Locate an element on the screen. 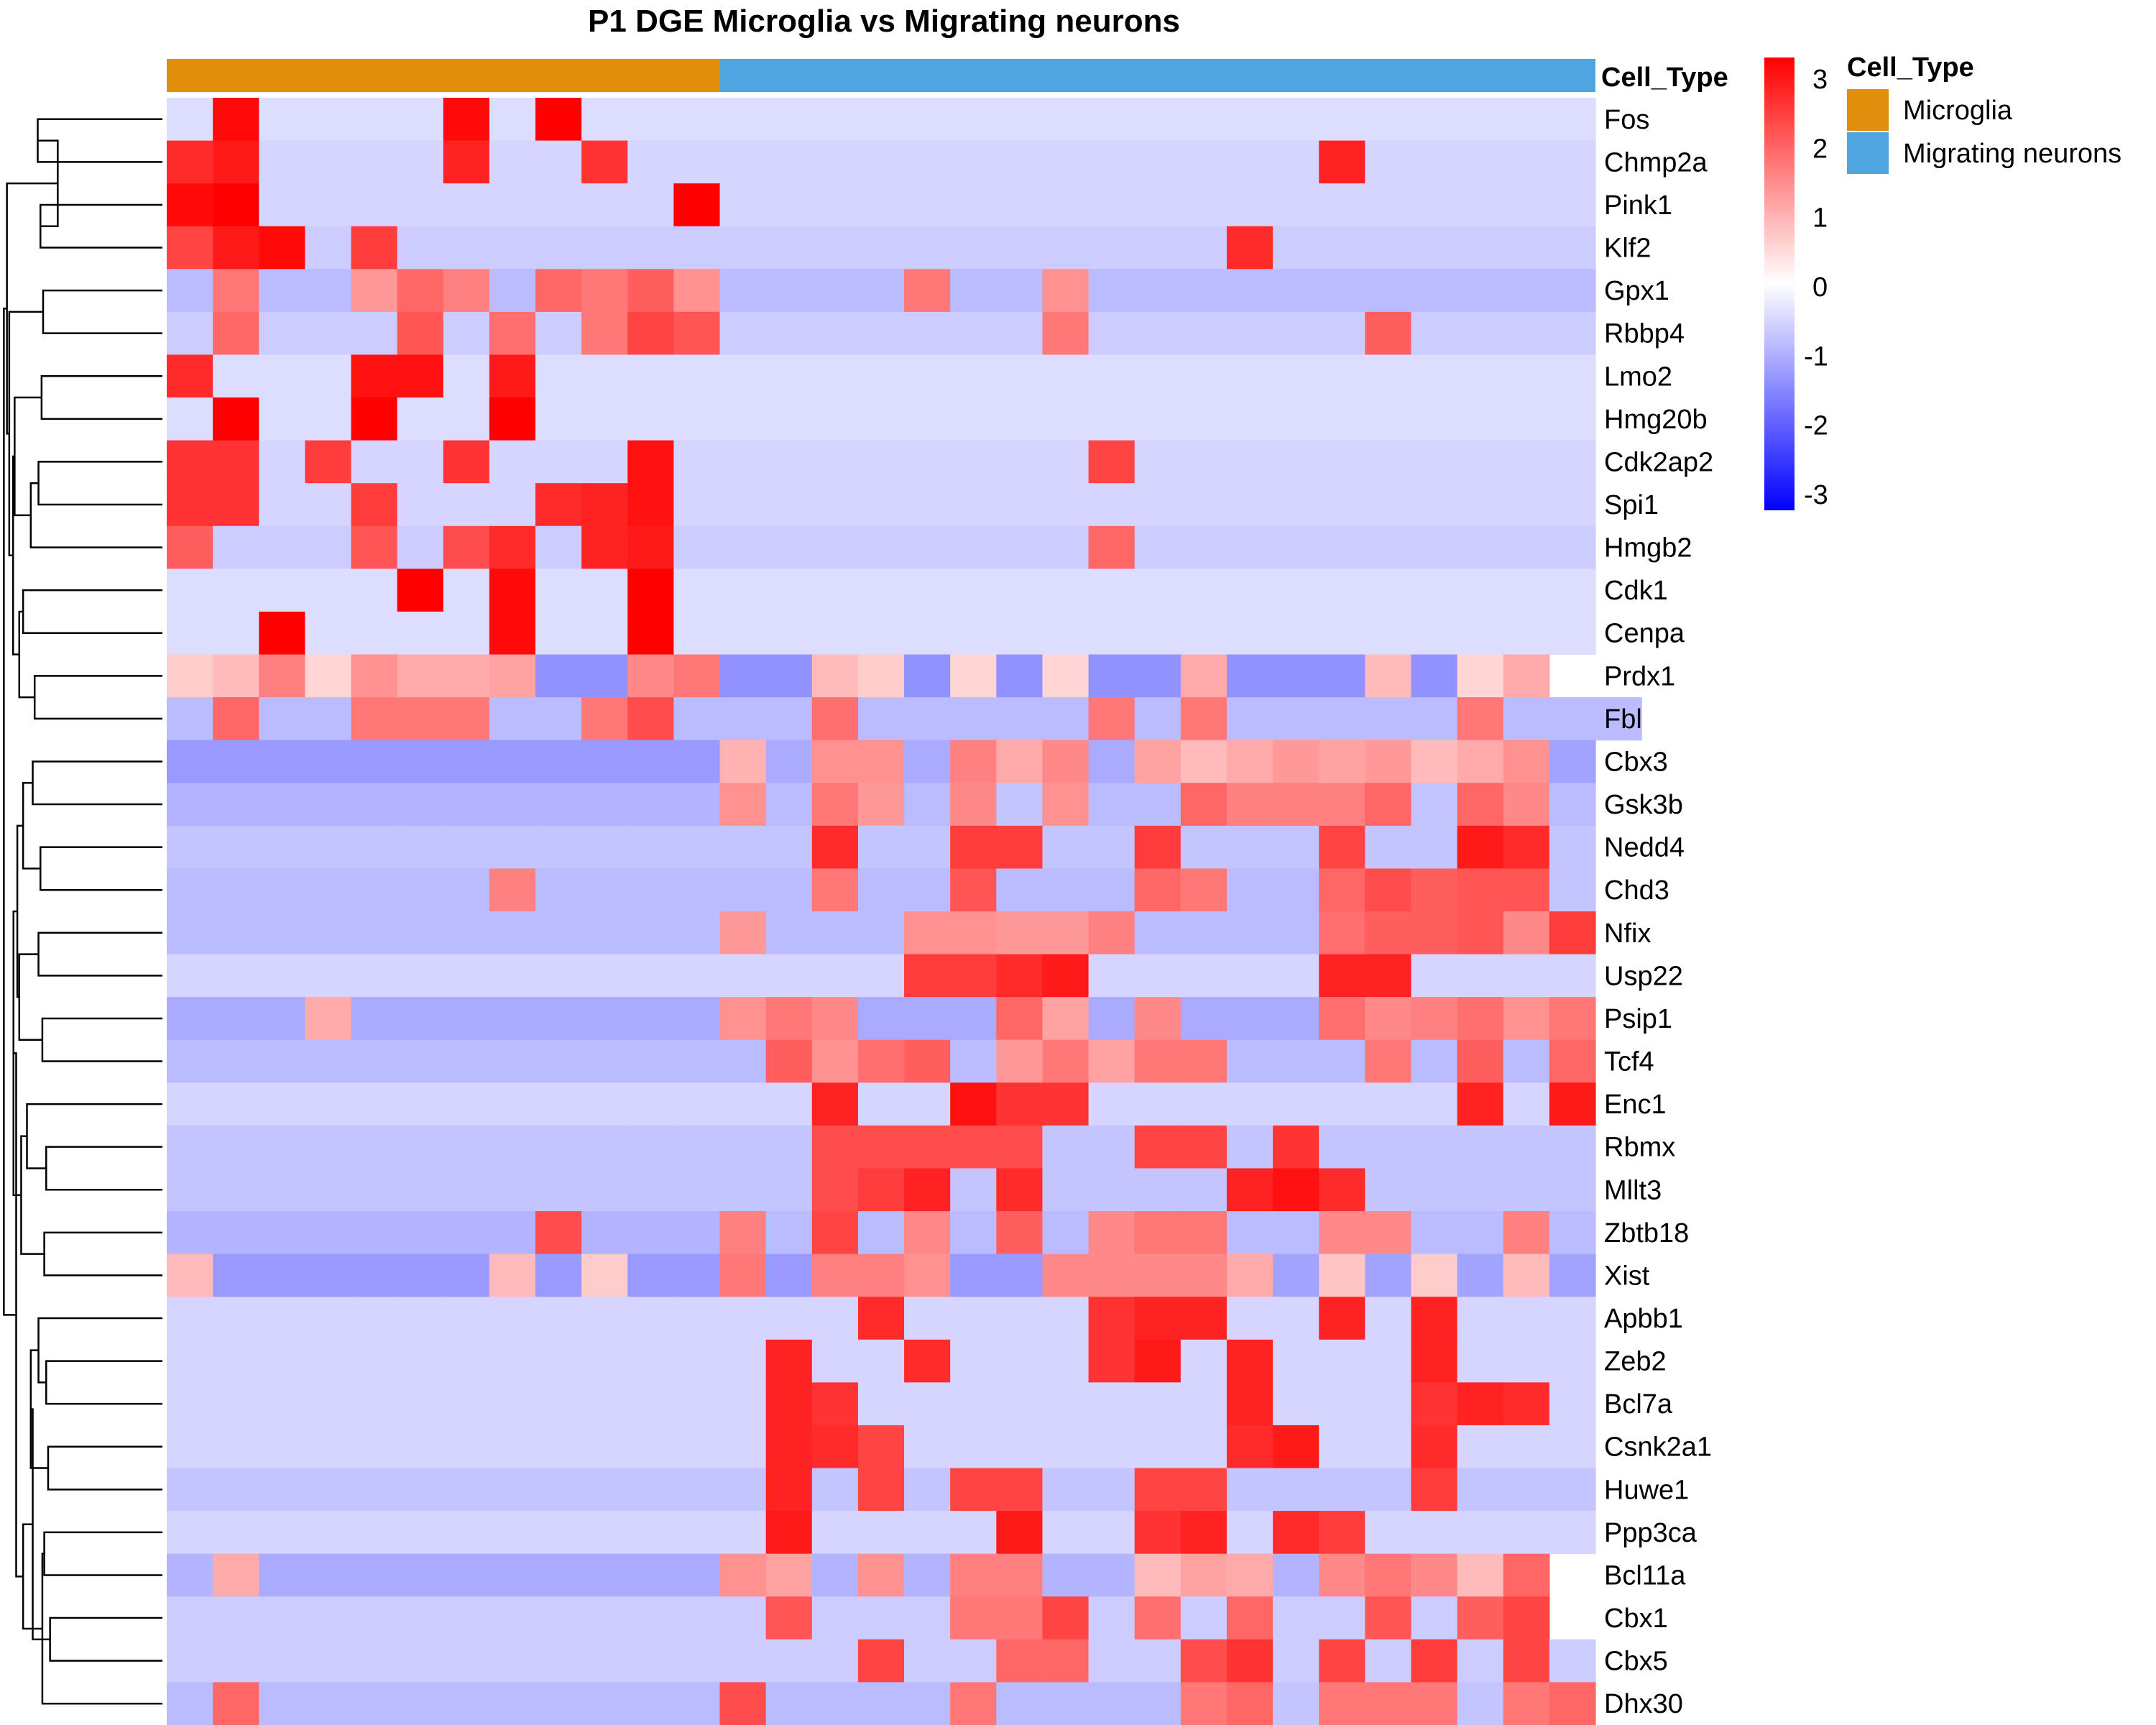  row-label: Gpx1 is located at coordinates (1637, 291).